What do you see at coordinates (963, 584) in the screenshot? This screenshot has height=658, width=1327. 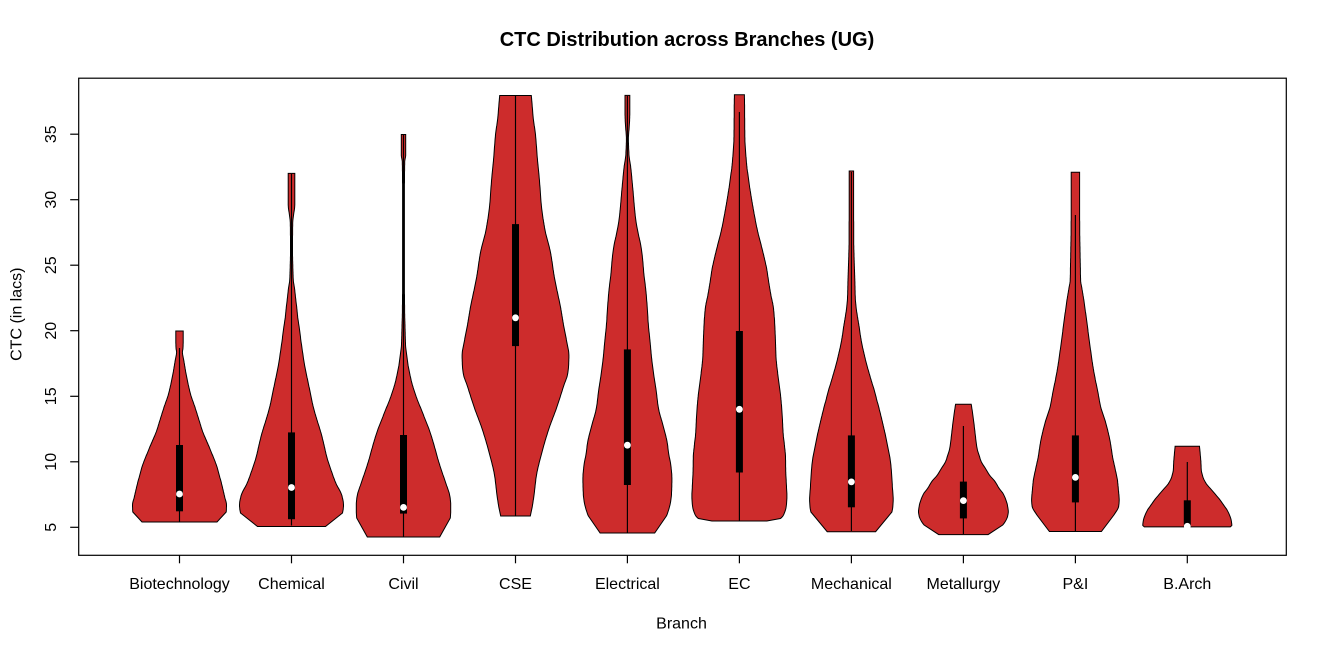 I see `svg-text: Metallurgy` at bounding box center [963, 584].